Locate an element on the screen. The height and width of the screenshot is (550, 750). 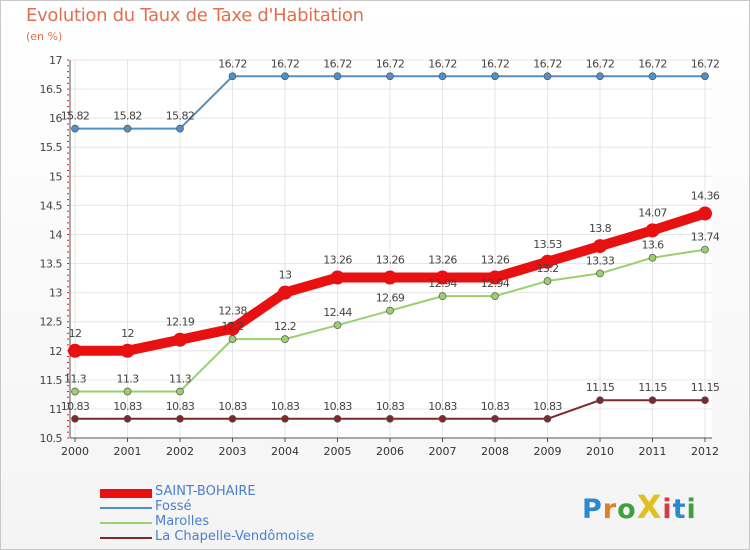
legend-label: Fossé is located at coordinates (173, 506).